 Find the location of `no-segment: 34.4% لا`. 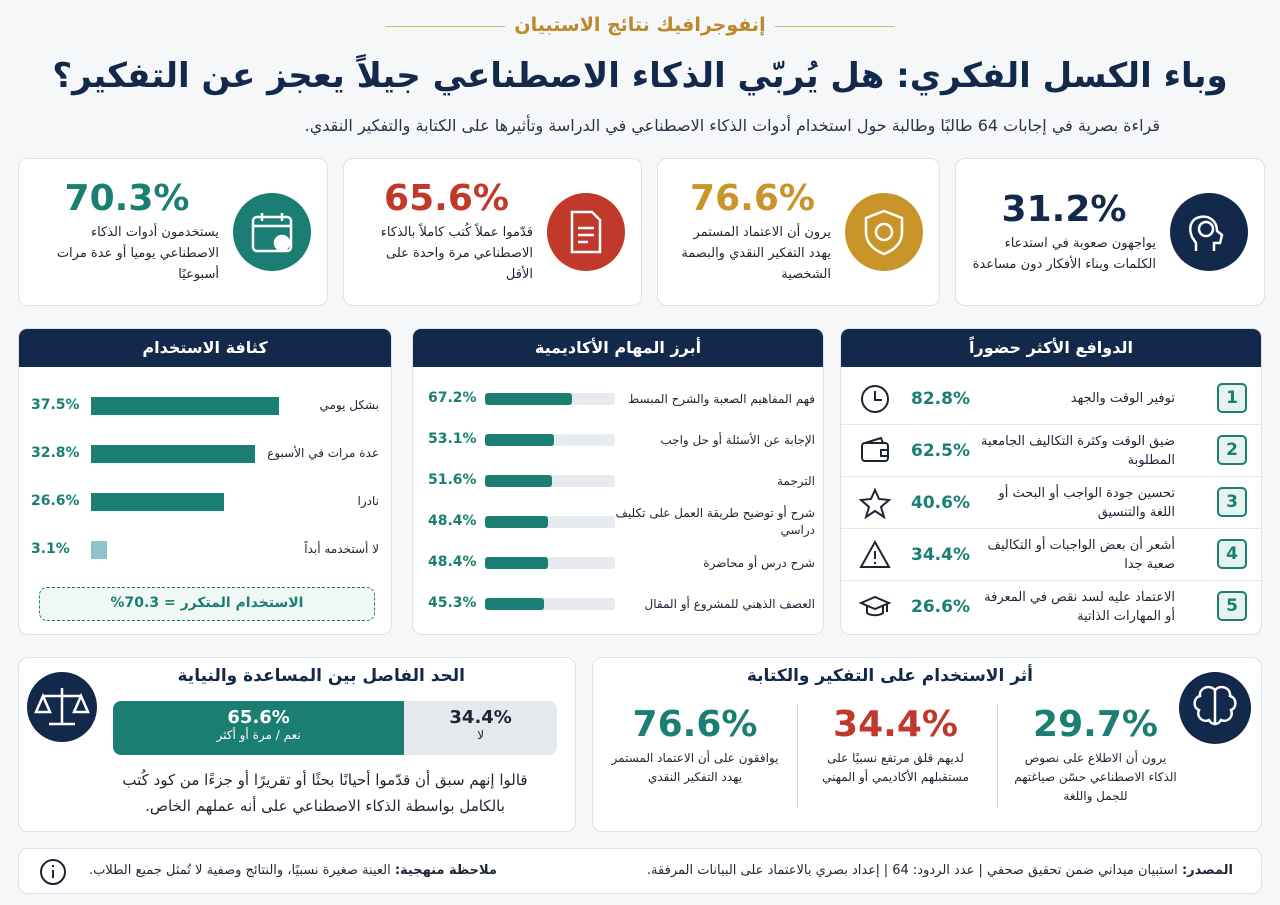

no-segment: 34.4% لا is located at coordinates (480, 728).